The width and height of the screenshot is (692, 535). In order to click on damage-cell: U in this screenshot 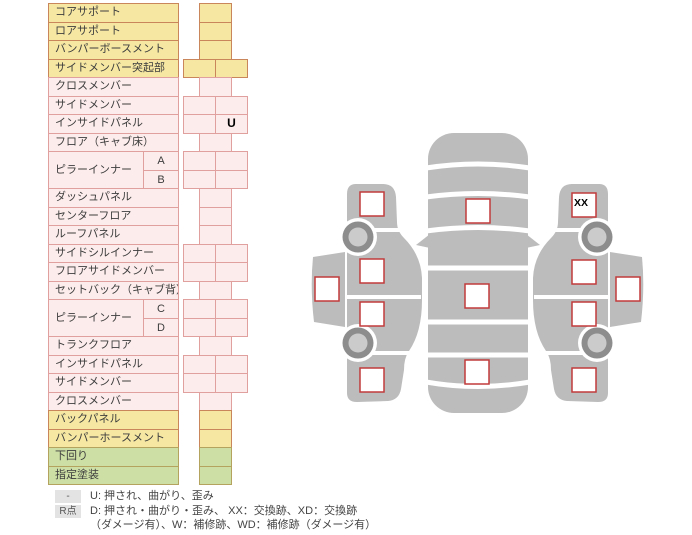, I will do `click(231, 124)`.